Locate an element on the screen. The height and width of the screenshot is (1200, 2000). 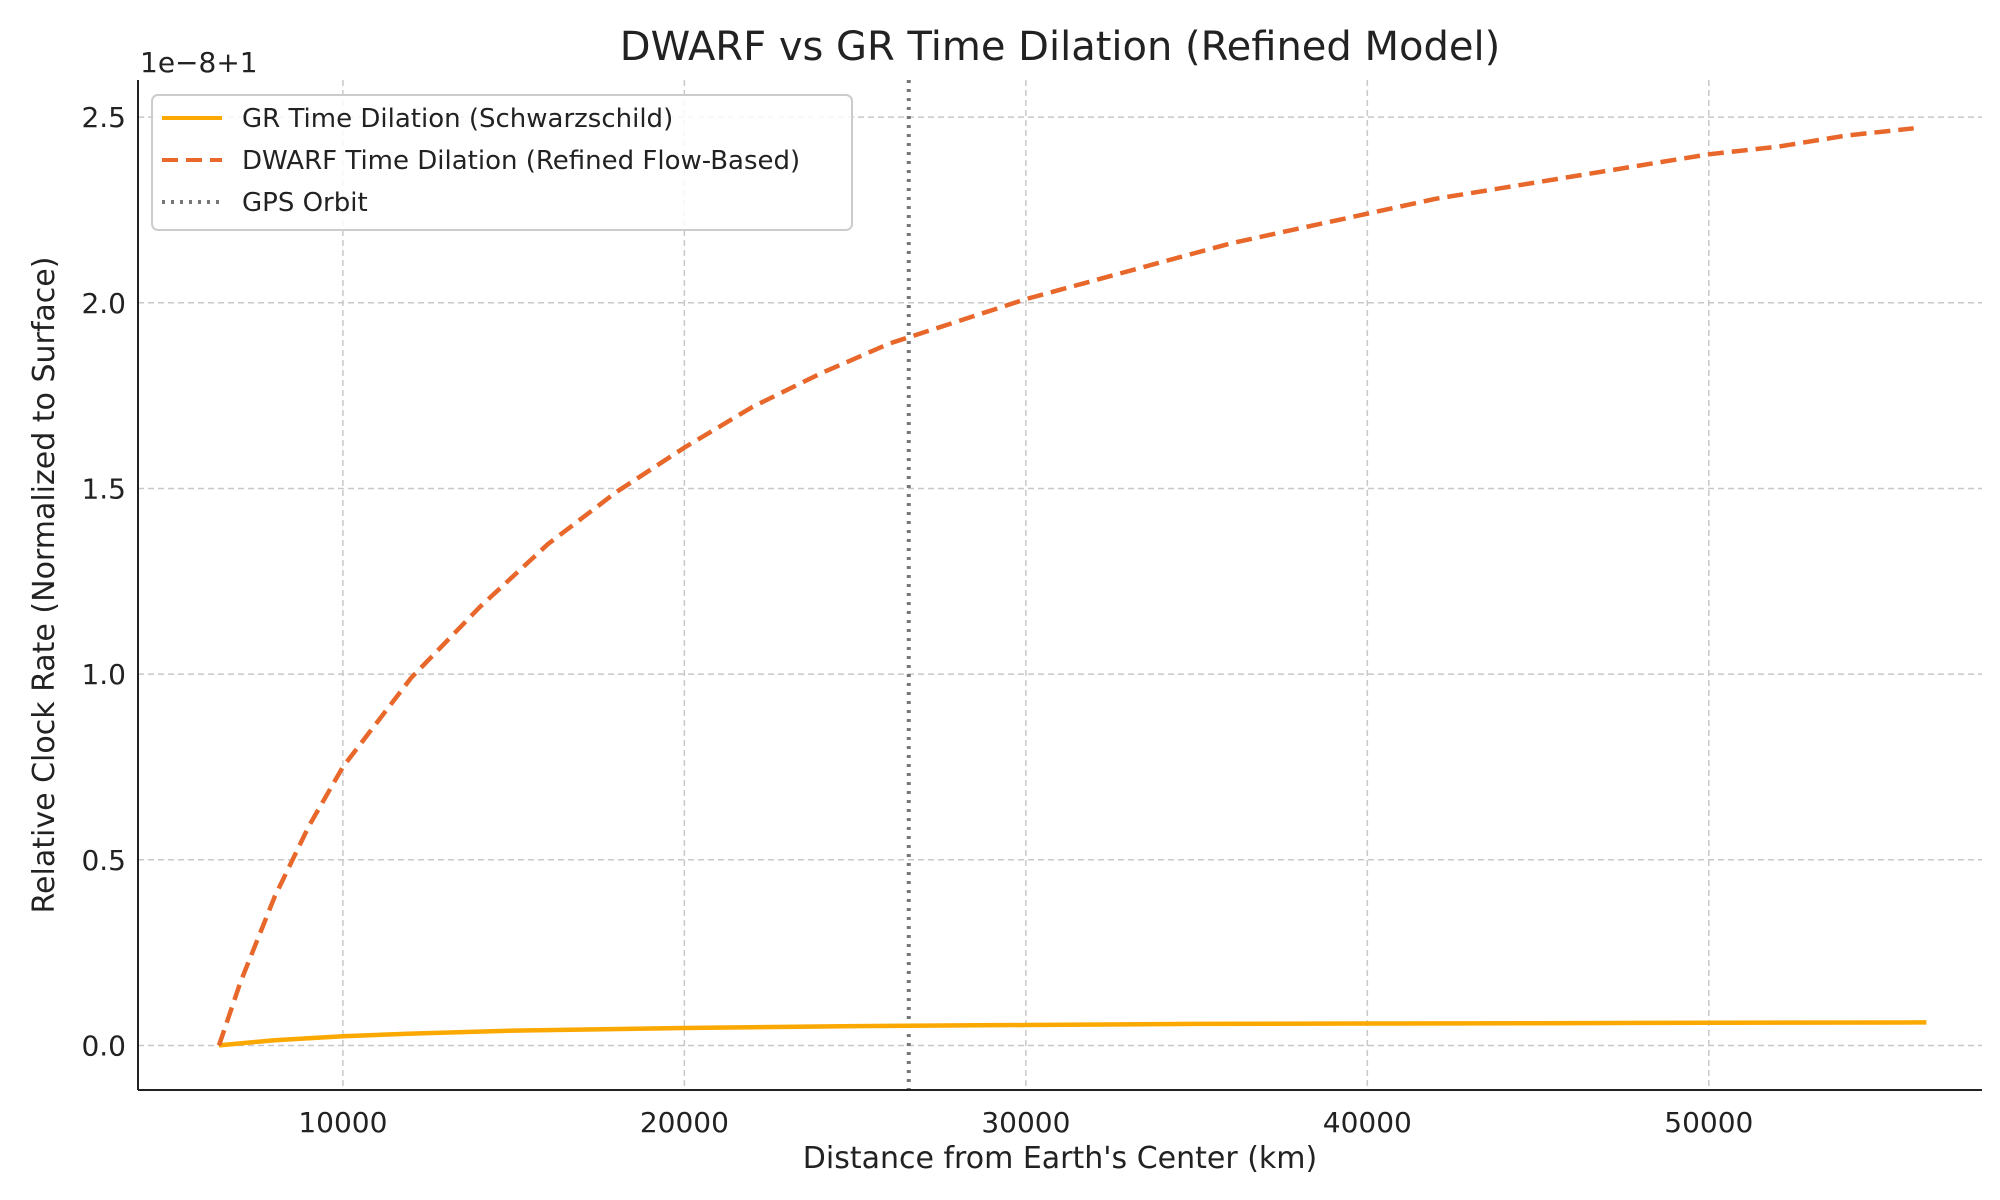
legend-label-dwarf: DWARF Time Dilation (Refined Flow-Based) is located at coordinates (521, 161).